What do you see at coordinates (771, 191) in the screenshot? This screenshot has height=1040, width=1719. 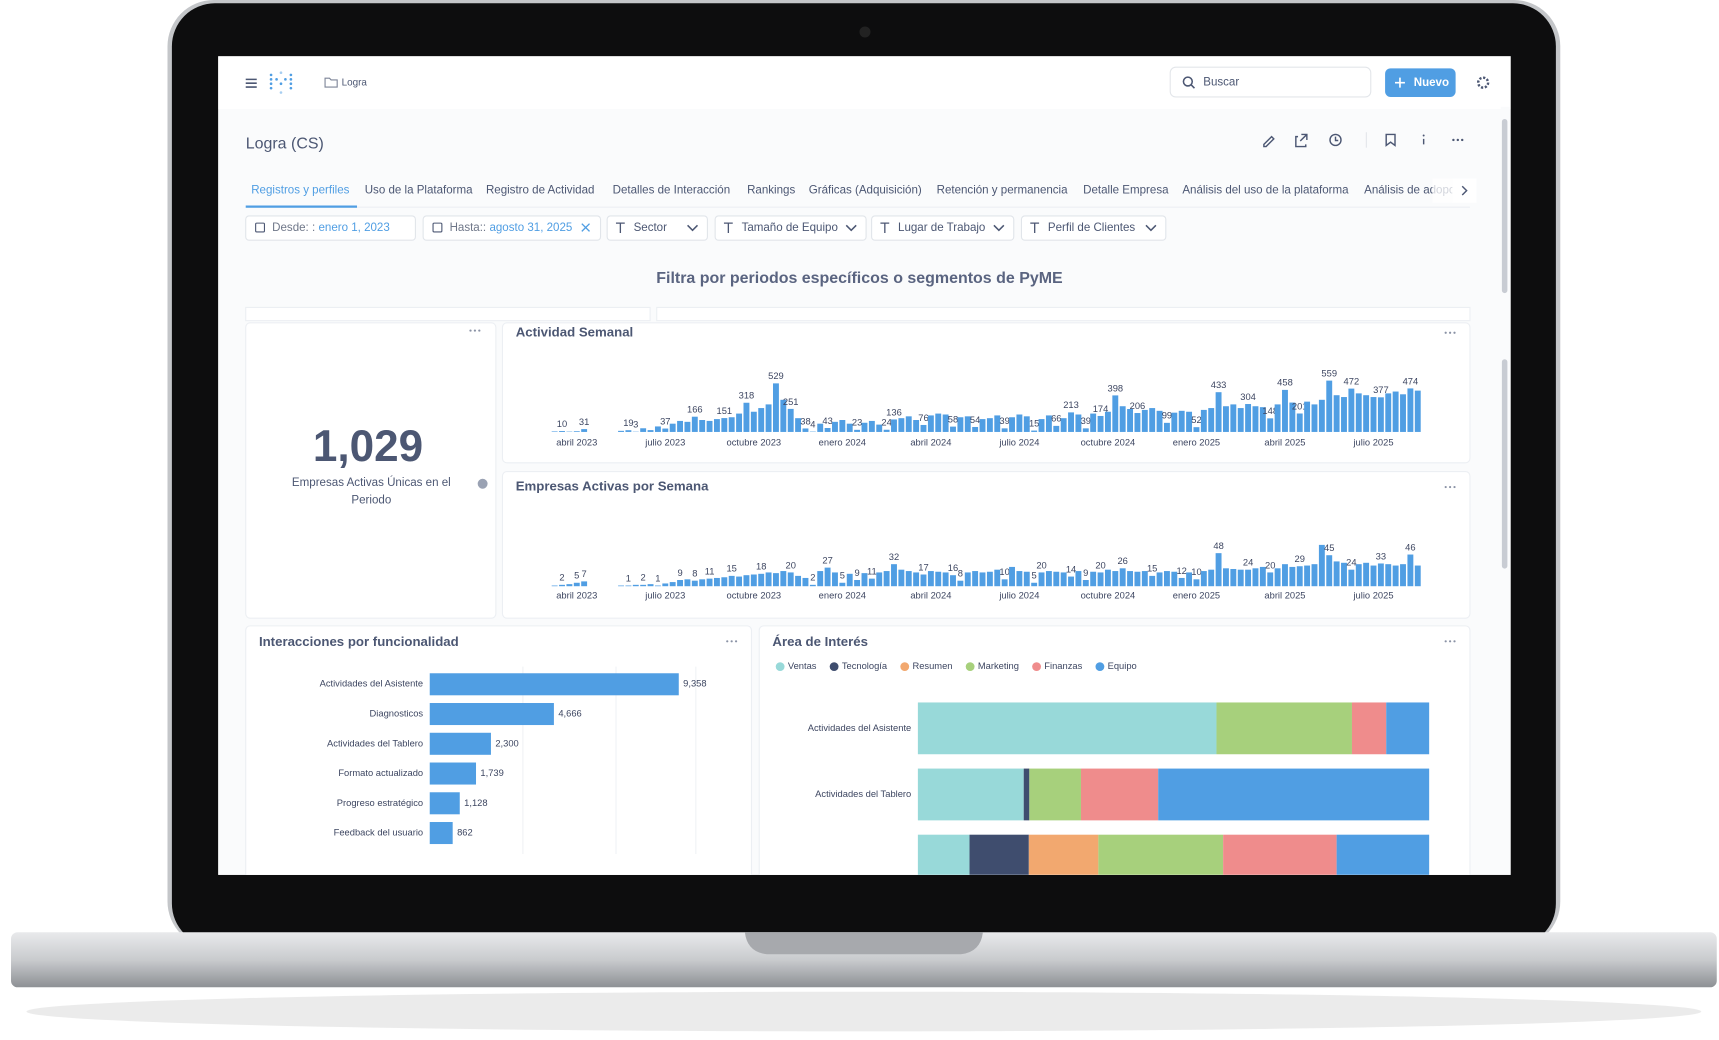 I see `tab: Rankings` at bounding box center [771, 191].